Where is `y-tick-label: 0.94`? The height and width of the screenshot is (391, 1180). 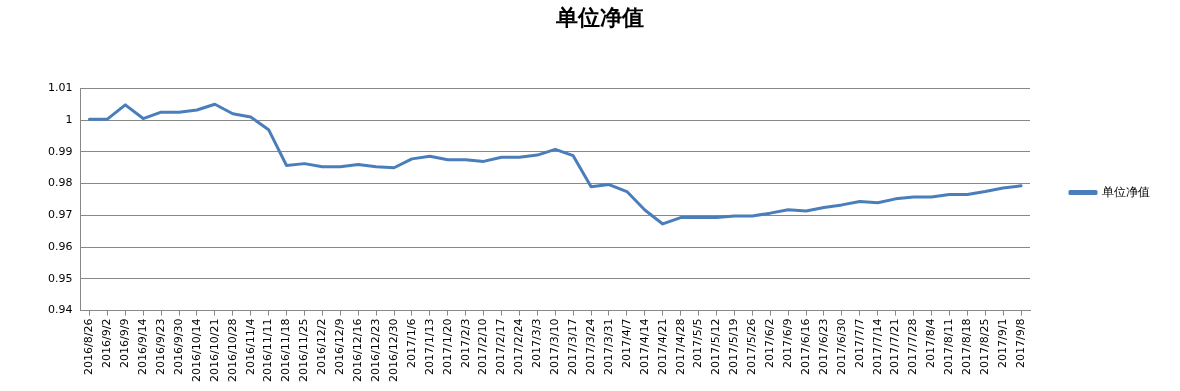
y-tick-label: 0.94 is located at coordinates (60, 310).